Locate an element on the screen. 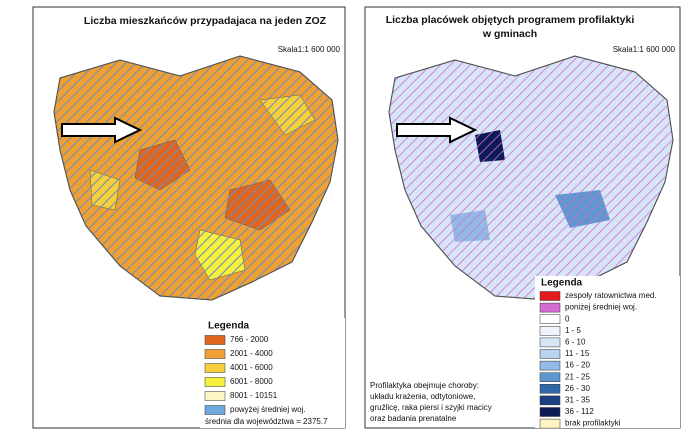 The image size is (685, 439). legend-label: powyżej średniej woj. is located at coordinates (268, 409).